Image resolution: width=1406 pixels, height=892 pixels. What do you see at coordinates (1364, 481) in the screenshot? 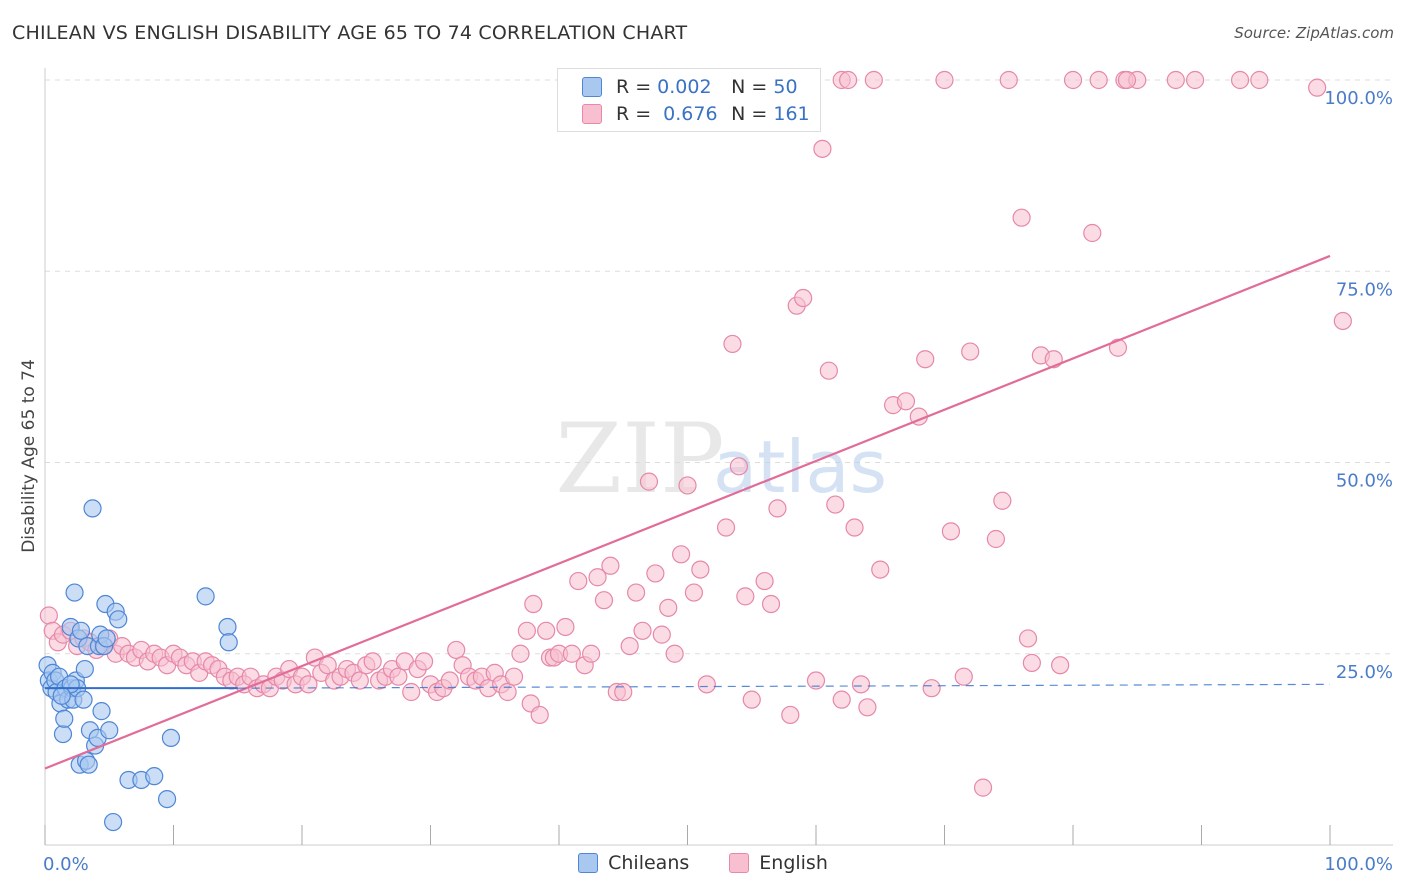
I see `y-tick-label: 50.0%` at bounding box center [1364, 481].